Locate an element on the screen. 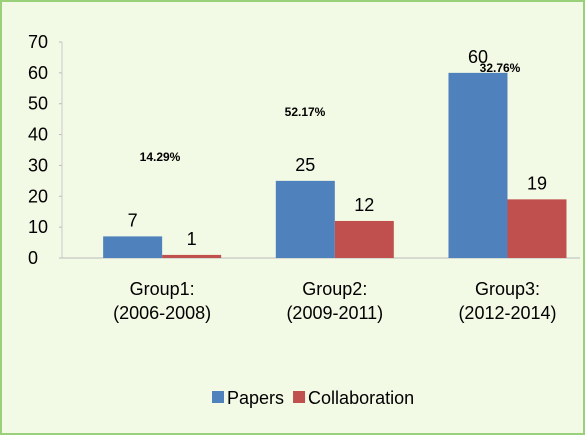  y-tick-label: 0 is located at coordinates (33, 258).